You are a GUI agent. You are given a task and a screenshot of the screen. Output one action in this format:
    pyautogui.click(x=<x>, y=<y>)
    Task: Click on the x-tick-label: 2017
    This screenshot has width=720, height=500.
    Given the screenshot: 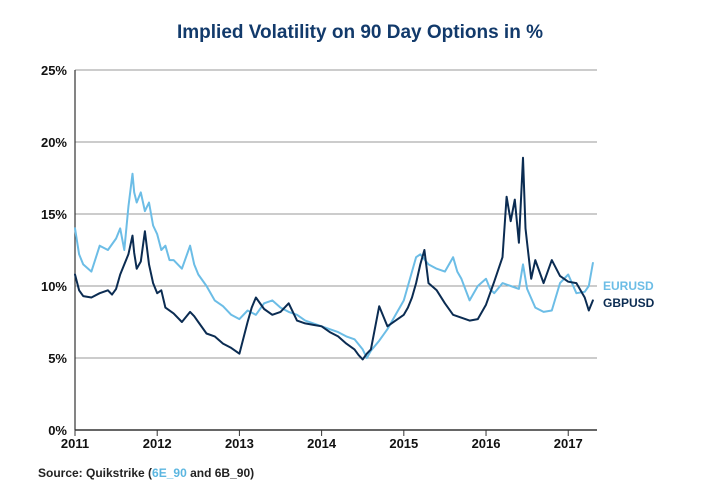 What is the action you would take?
    pyautogui.click(x=568, y=443)
    